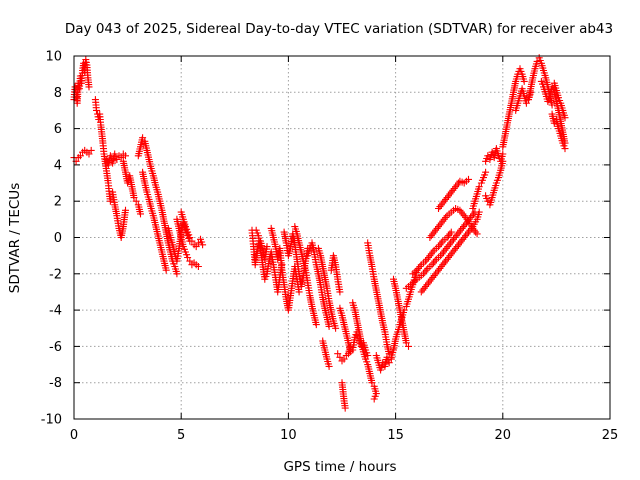  What do you see at coordinates (58, 129) in the screenshot?
I see `y-tick-label: 6` at bounding box center [58, 129].